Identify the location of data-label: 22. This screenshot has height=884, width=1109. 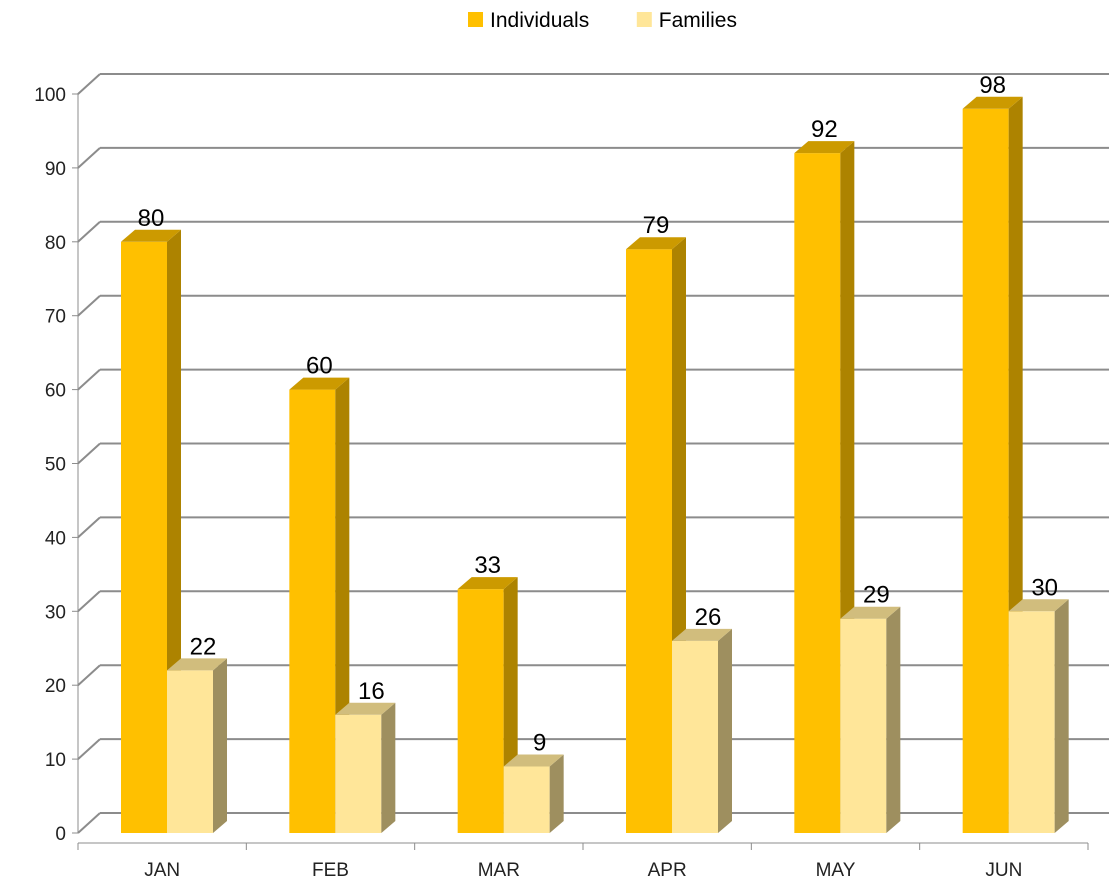
(203, 646).